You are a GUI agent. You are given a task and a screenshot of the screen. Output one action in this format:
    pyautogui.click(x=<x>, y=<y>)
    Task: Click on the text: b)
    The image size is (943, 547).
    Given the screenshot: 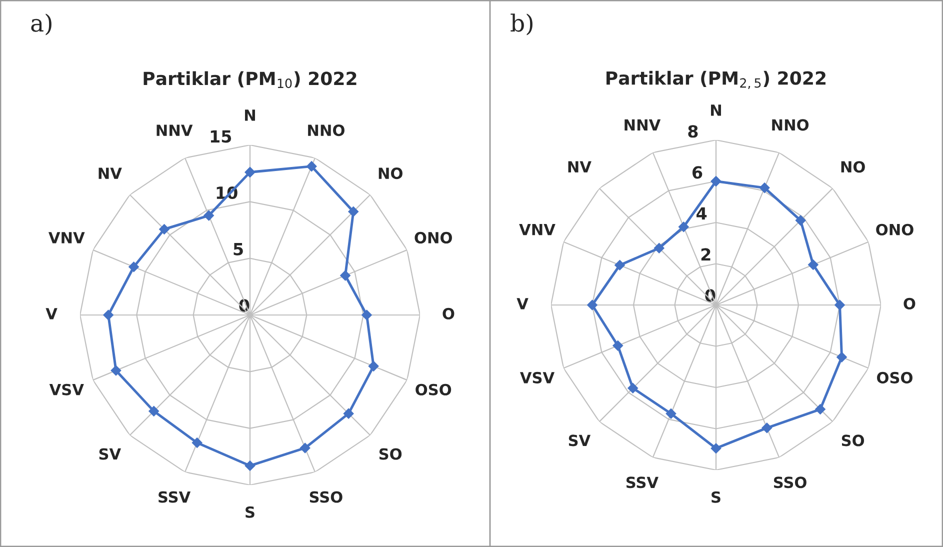 What is the action you would take?
    pyautogui.click(x=521, y=25)
    